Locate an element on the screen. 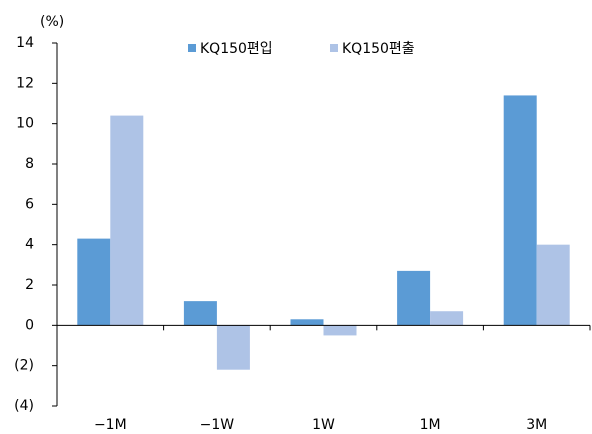  y-tick-label: 6 is located at coordinates (29, 204).